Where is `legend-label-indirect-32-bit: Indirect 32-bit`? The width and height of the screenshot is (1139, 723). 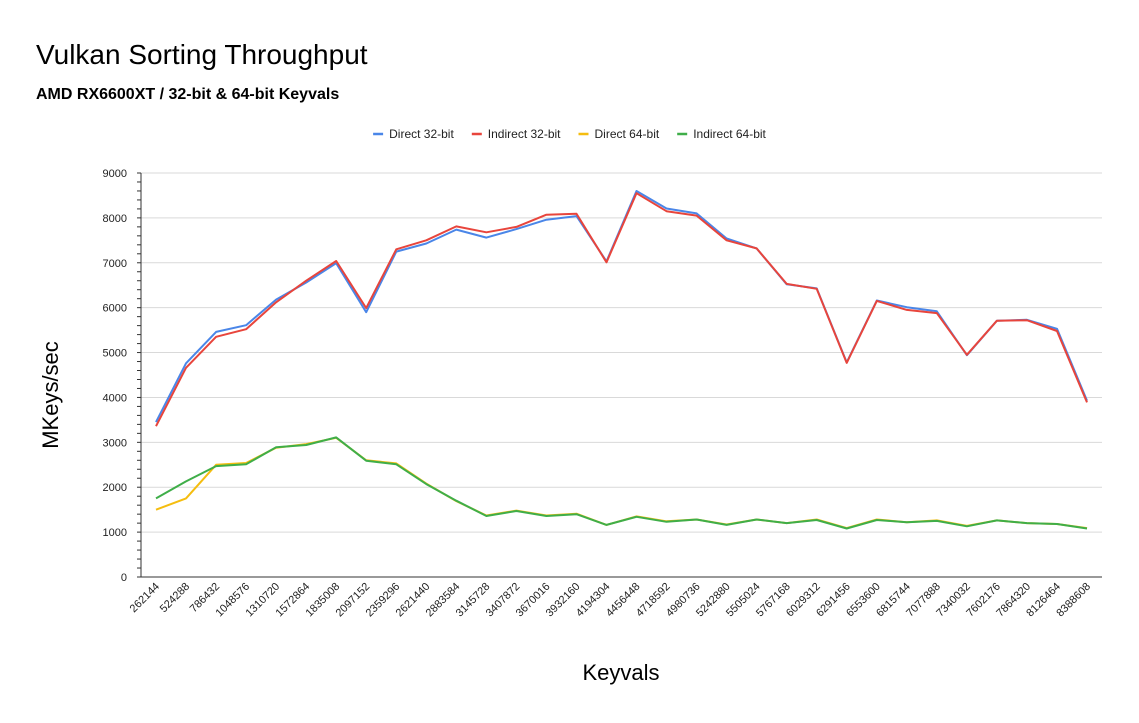 legend-label-indirect-32-bit: Indirect 32-bit is located at coordinates (524, 134).